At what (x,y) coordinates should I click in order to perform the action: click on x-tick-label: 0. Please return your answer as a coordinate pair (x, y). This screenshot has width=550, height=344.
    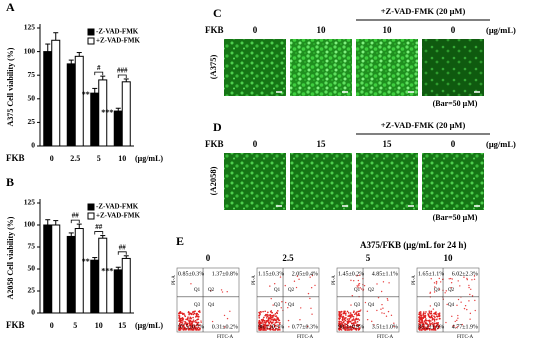
    Looking at the image, I should click on (52, 325).